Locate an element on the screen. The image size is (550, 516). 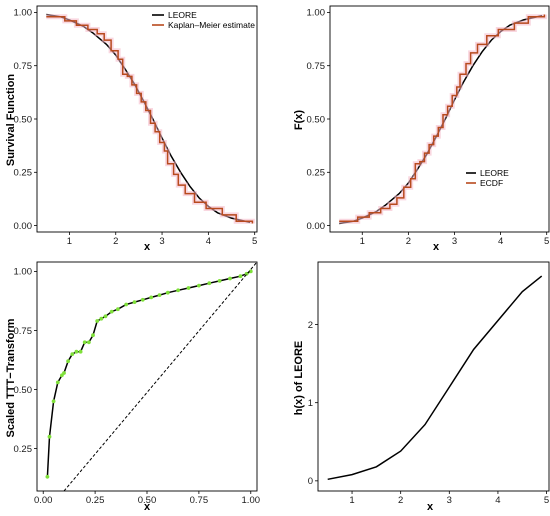
cdf-x-tick-label: 1 is located at coordinates (362, 241).